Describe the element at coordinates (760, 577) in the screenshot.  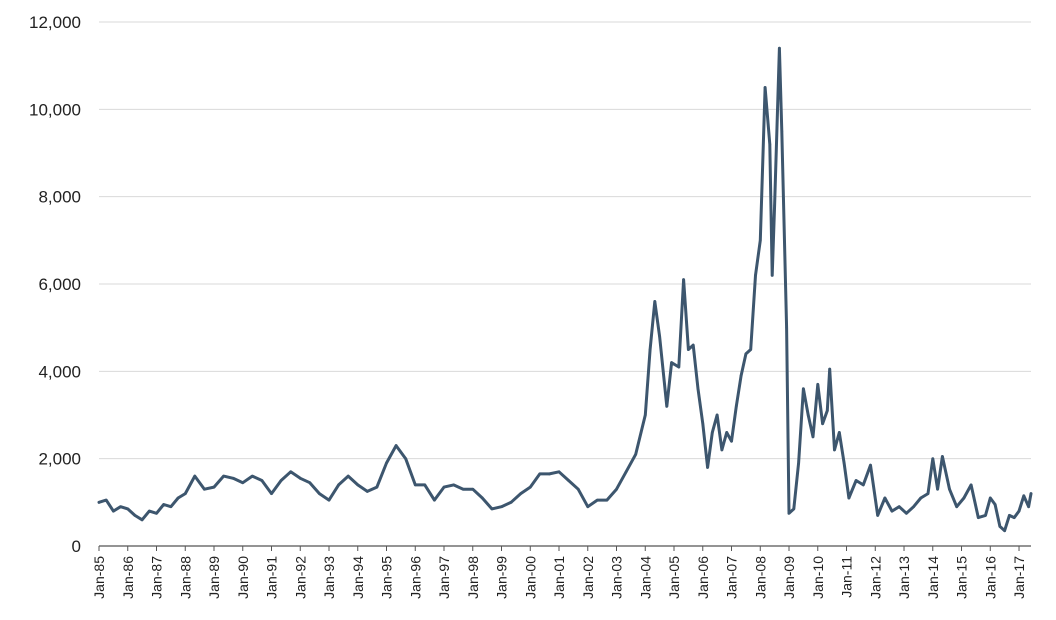
I see `x-tick-label: Jan-08` at that location.